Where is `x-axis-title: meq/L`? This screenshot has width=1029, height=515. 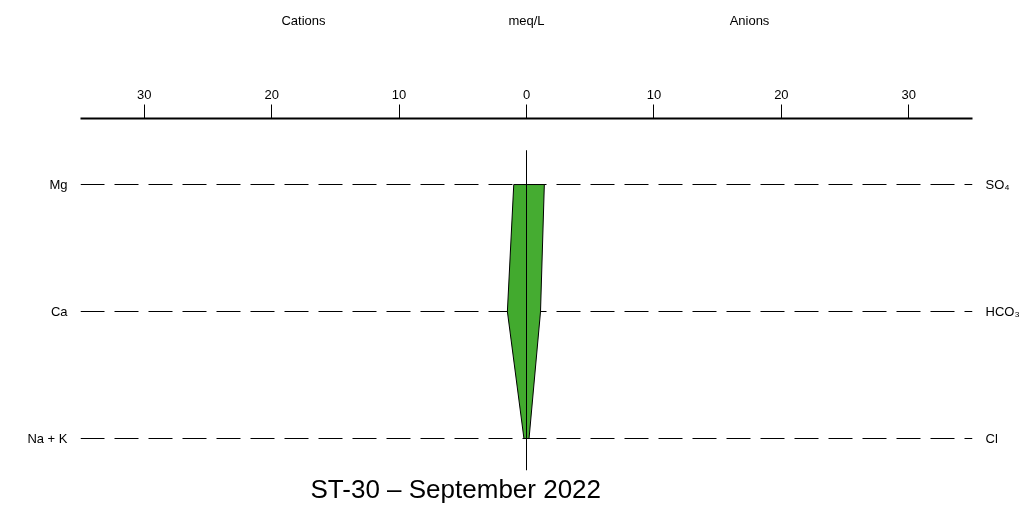
x-axis-title: meq/L is located at coordinates (526, 20).